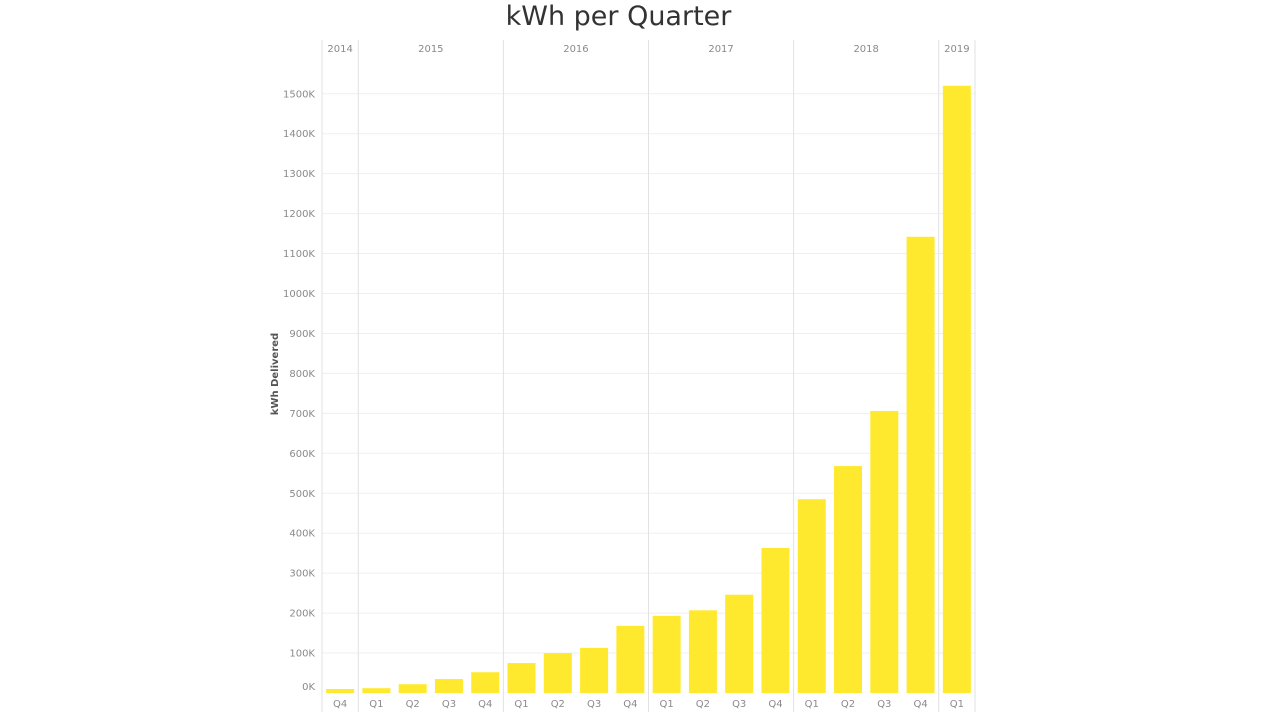 This screenshot has height=720, width=1280. What do you see at coordinates (299, 94) in the screenshot?
I see `y-tick-label: 1500K` at bounding box center [299, 94].